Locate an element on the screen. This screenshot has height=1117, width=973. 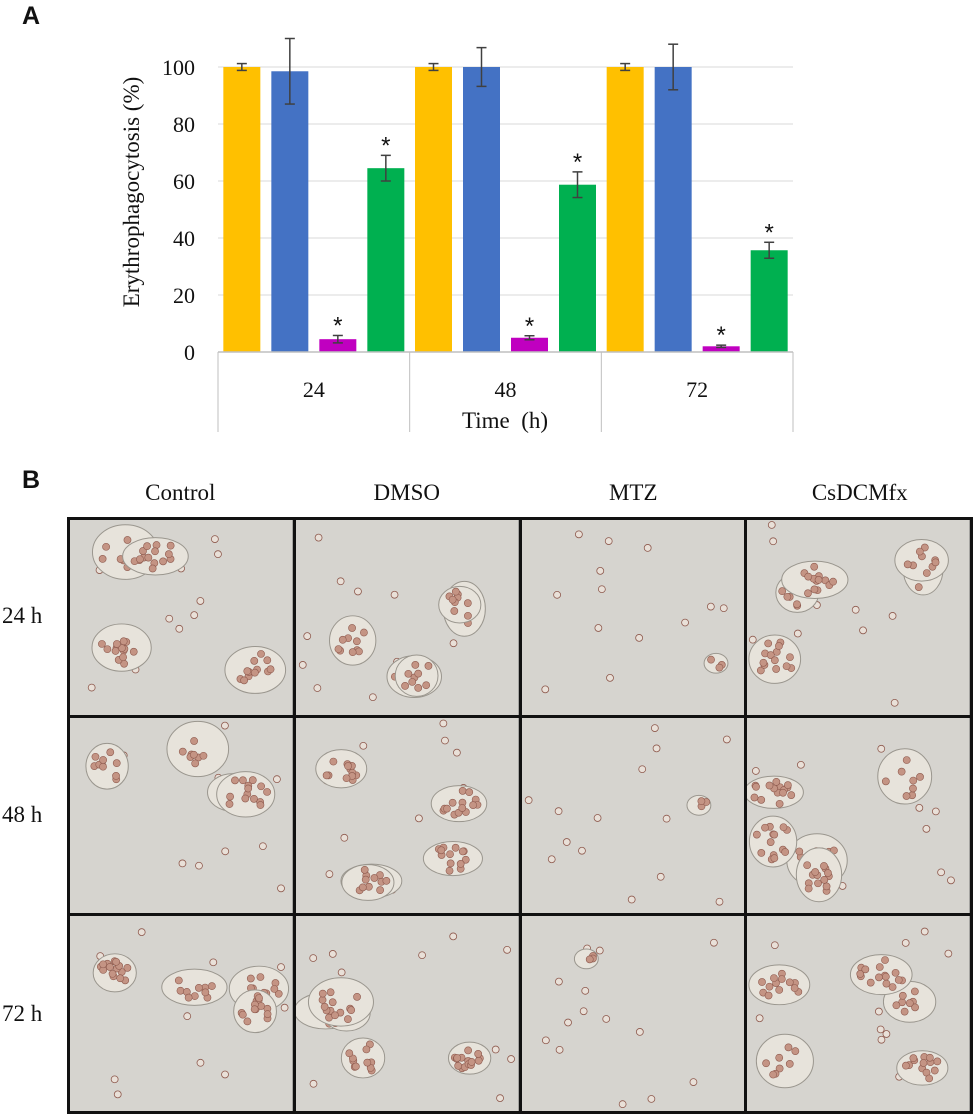
row-label-72h: 72 h is located at coordinates (22, 1013).